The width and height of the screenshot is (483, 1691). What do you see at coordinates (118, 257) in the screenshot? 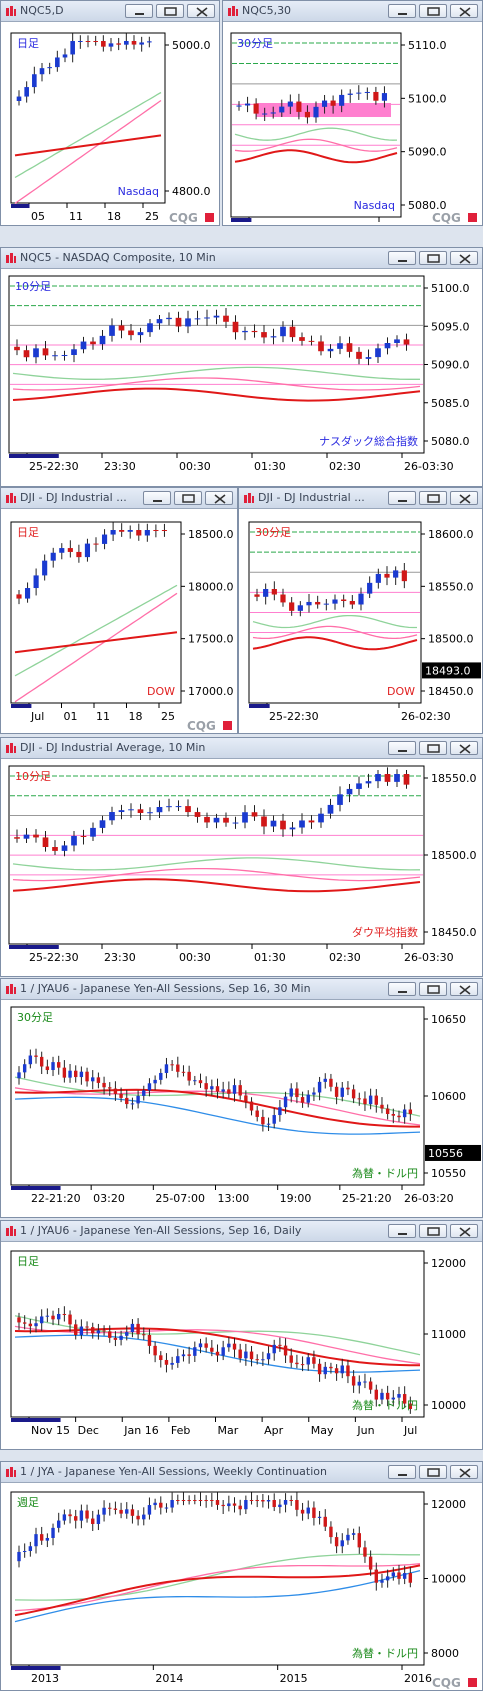
I see `window-title: NQC5 - NASDAQ Composite, 10 Min` at bounding box center [118, 257].